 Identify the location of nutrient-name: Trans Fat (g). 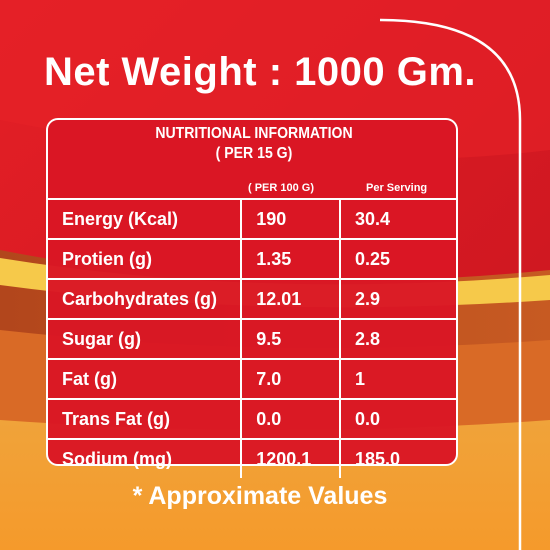
(145, 419).